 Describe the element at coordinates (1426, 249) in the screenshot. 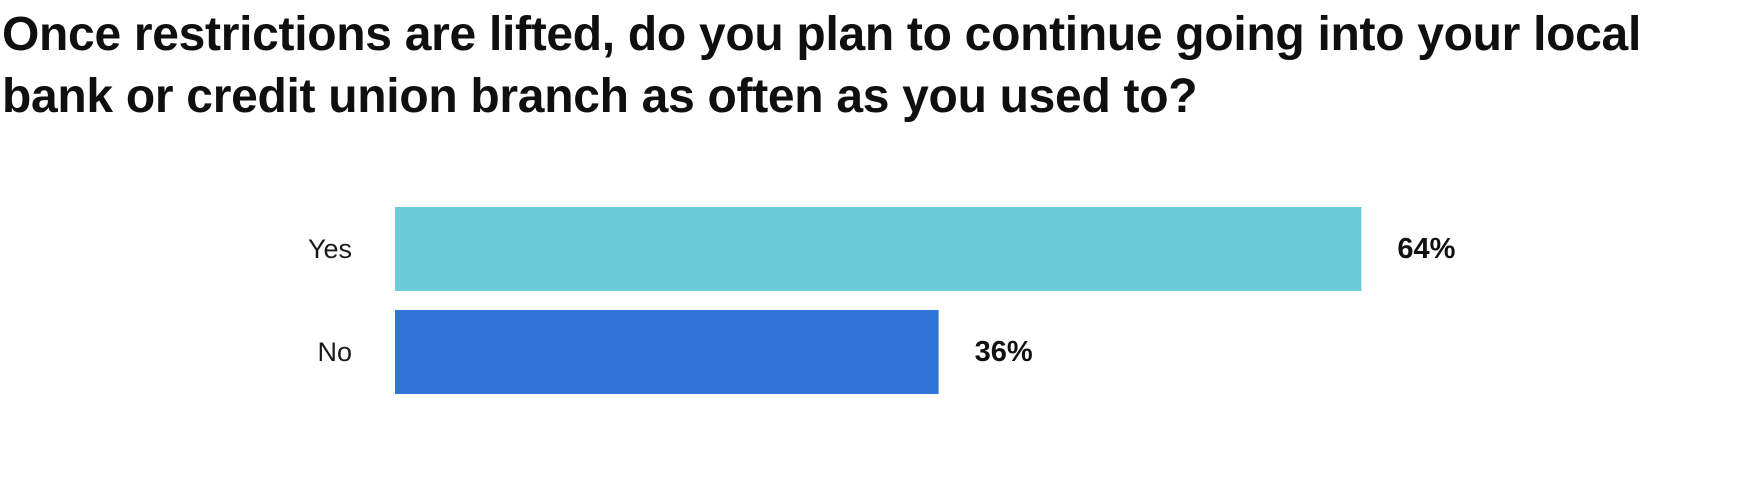

I see `value-label-yes: 64%` at that location.